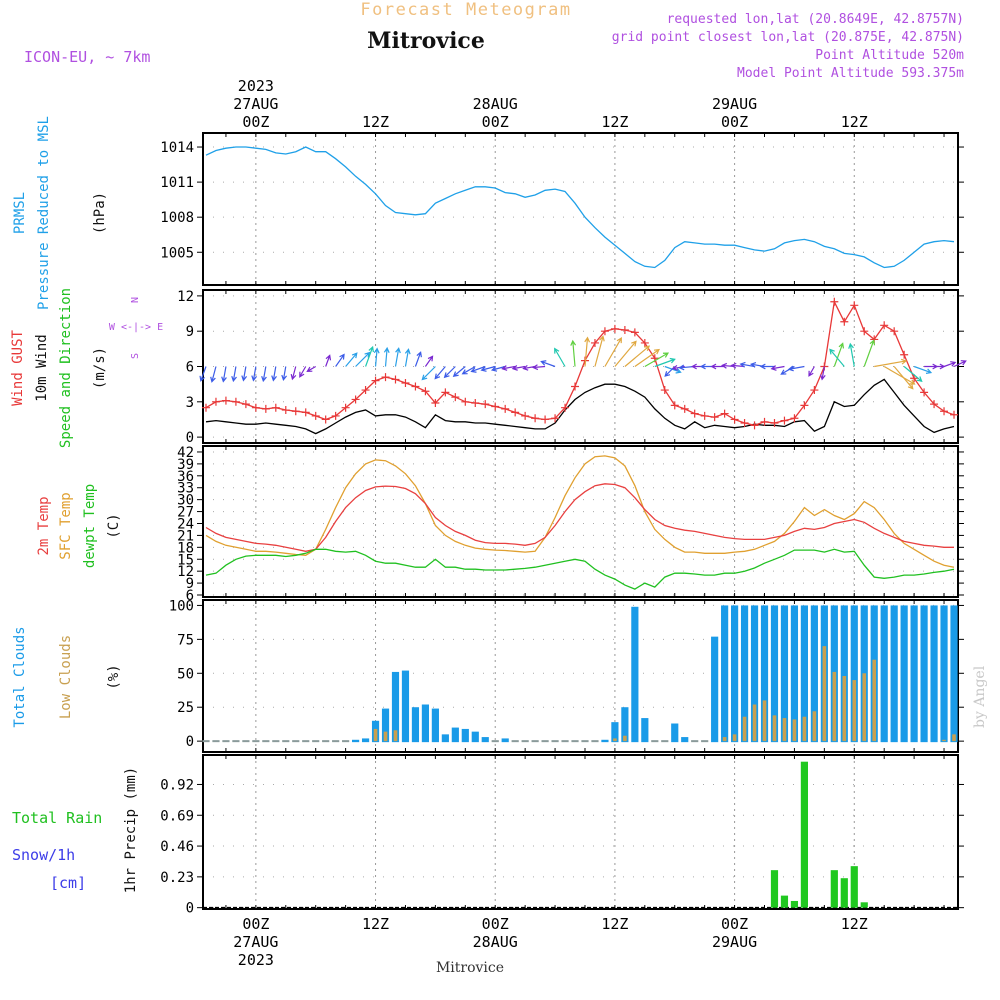 The image size is (1000, 1000). Describe the element at coordinates (190, 332) in the screenshot. I see `wind-ytick-label: 9` at that location.